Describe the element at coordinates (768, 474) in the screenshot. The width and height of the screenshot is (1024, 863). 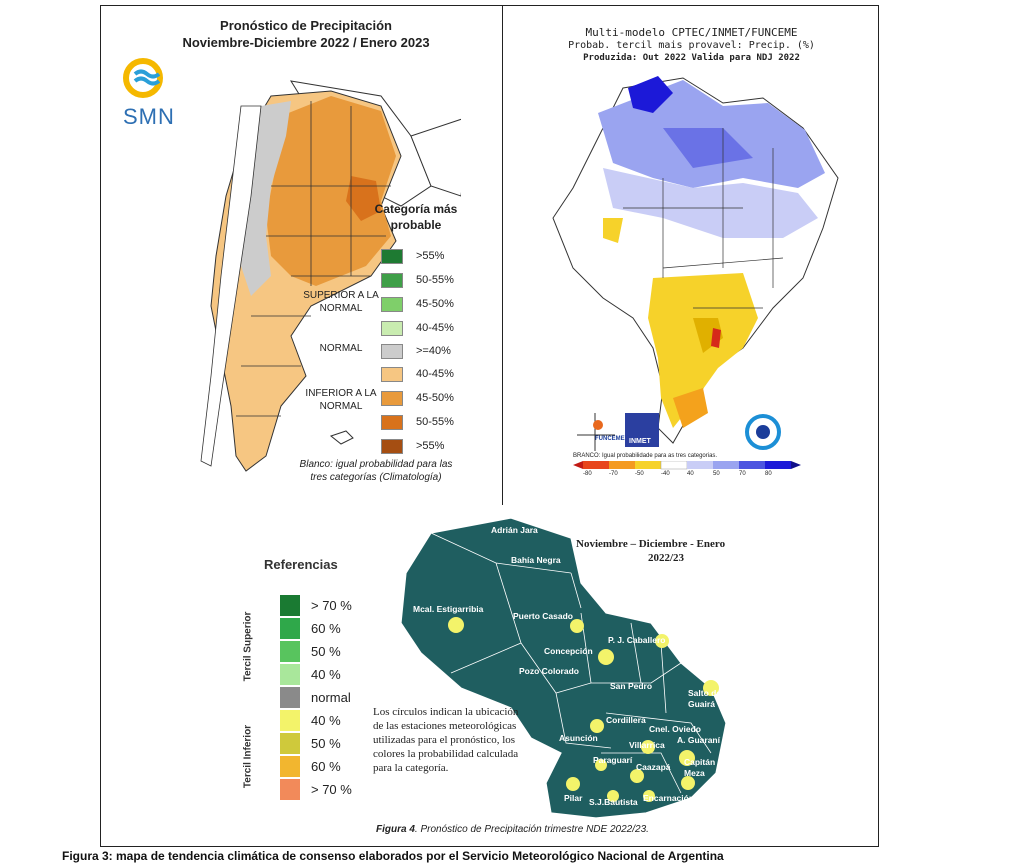
I see `colorbar-tick: 80` at that location.